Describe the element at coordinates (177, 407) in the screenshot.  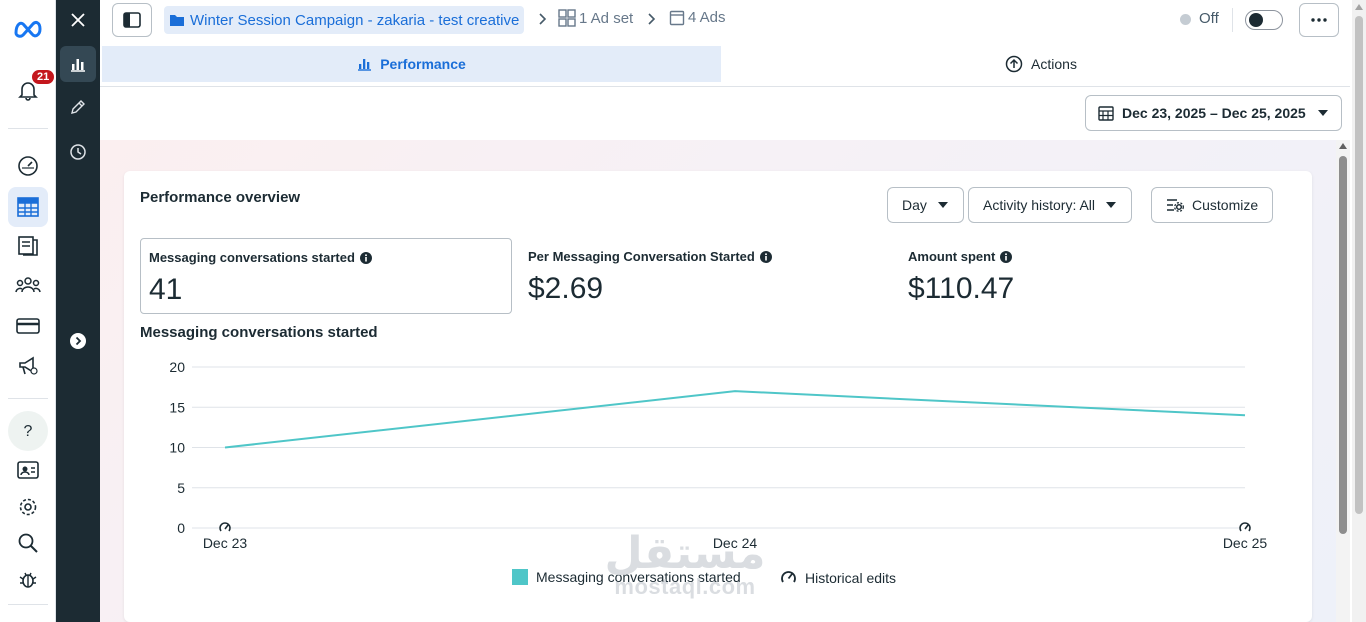
I see `y-tick-label: 15` at that location.